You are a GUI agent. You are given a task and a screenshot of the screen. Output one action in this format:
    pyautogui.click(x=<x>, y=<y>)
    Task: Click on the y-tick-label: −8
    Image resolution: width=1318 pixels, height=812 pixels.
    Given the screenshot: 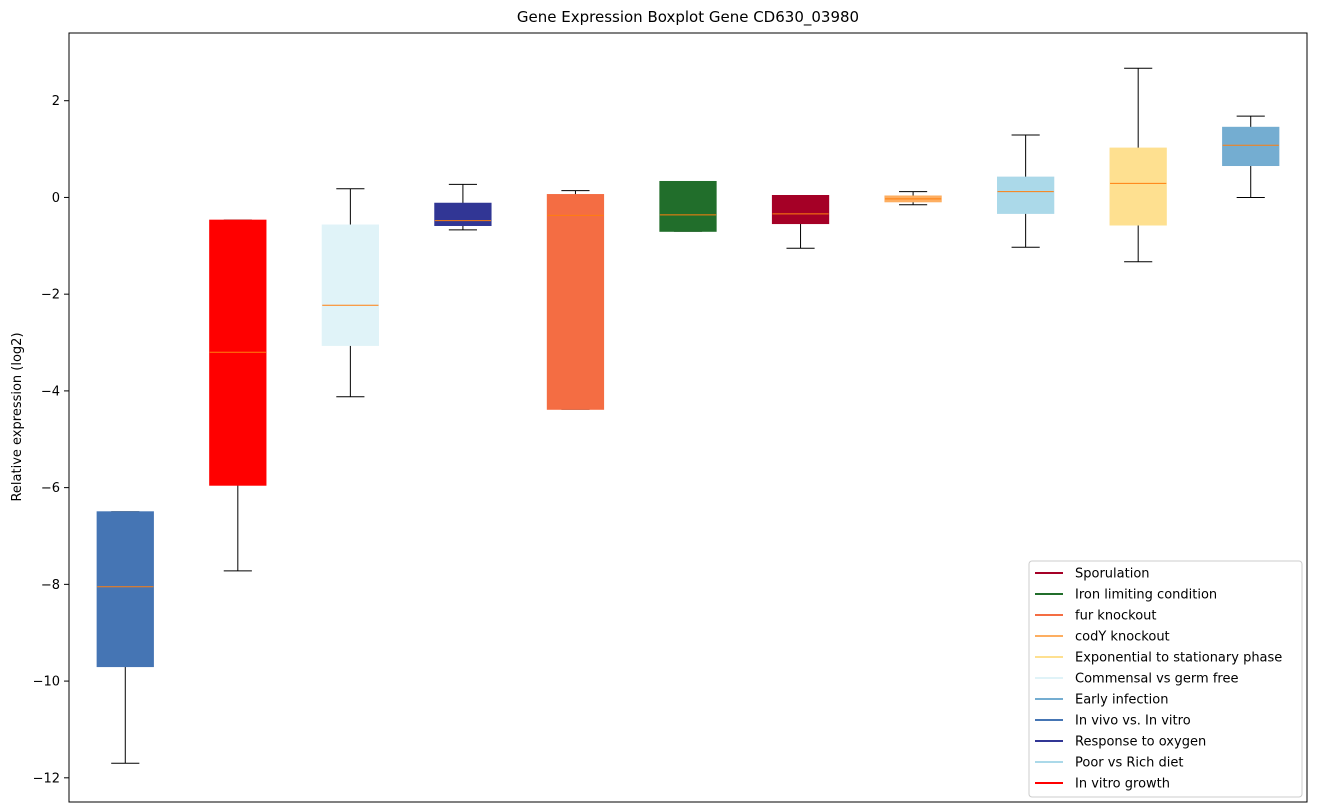 What is the action you would take?
    pyautogui.click(x=50, y=585)
    